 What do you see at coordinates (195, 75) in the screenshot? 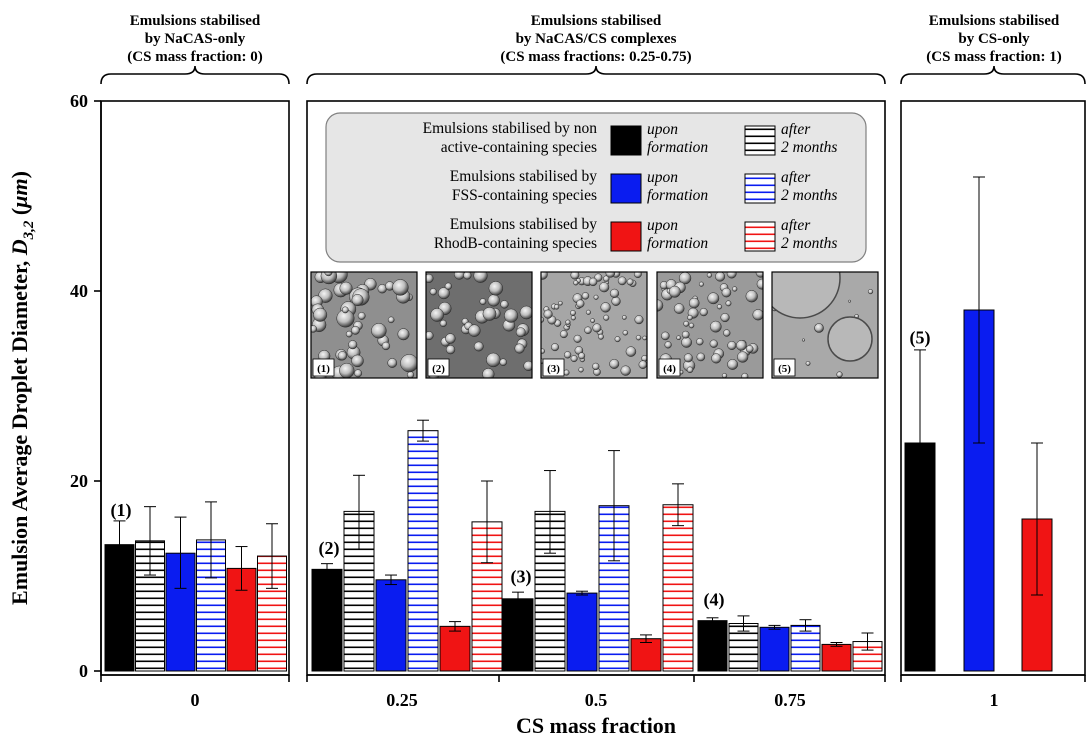
I see `brace-left` at bounding box center [195, 75].